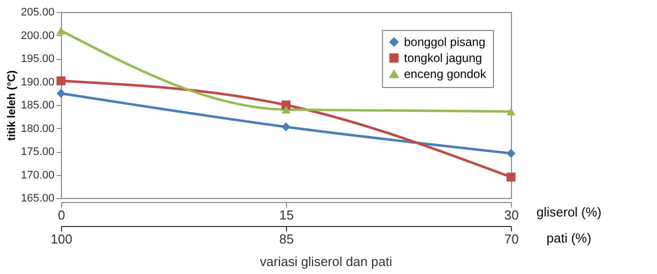  What do you see at coordinates (326, 261) in the screenshot?
I see `text: variasi gliserol dan pati` at bounding box center [326, 261].